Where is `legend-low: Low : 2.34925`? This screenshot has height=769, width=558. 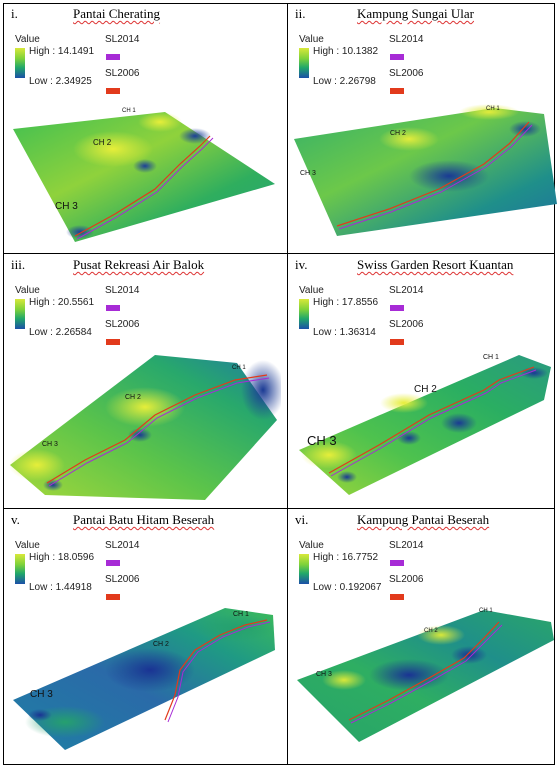
legend-low: Low : 2.34925 is located at coordinates (60, 81).